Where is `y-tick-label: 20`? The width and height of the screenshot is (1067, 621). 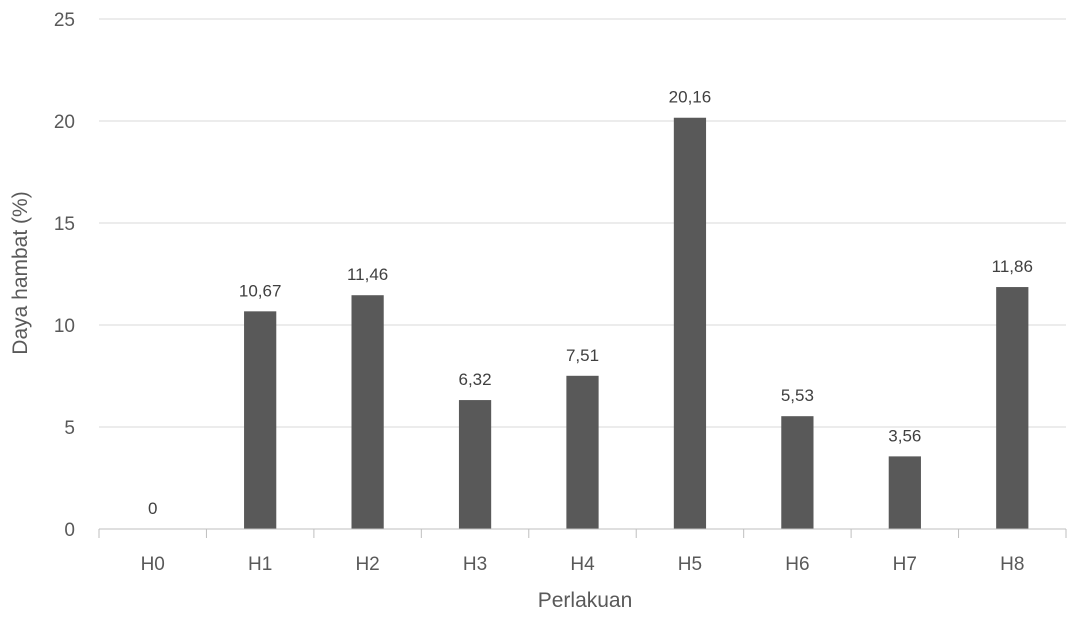
y-tick-label: 20 is located at coordinates (64, 122).